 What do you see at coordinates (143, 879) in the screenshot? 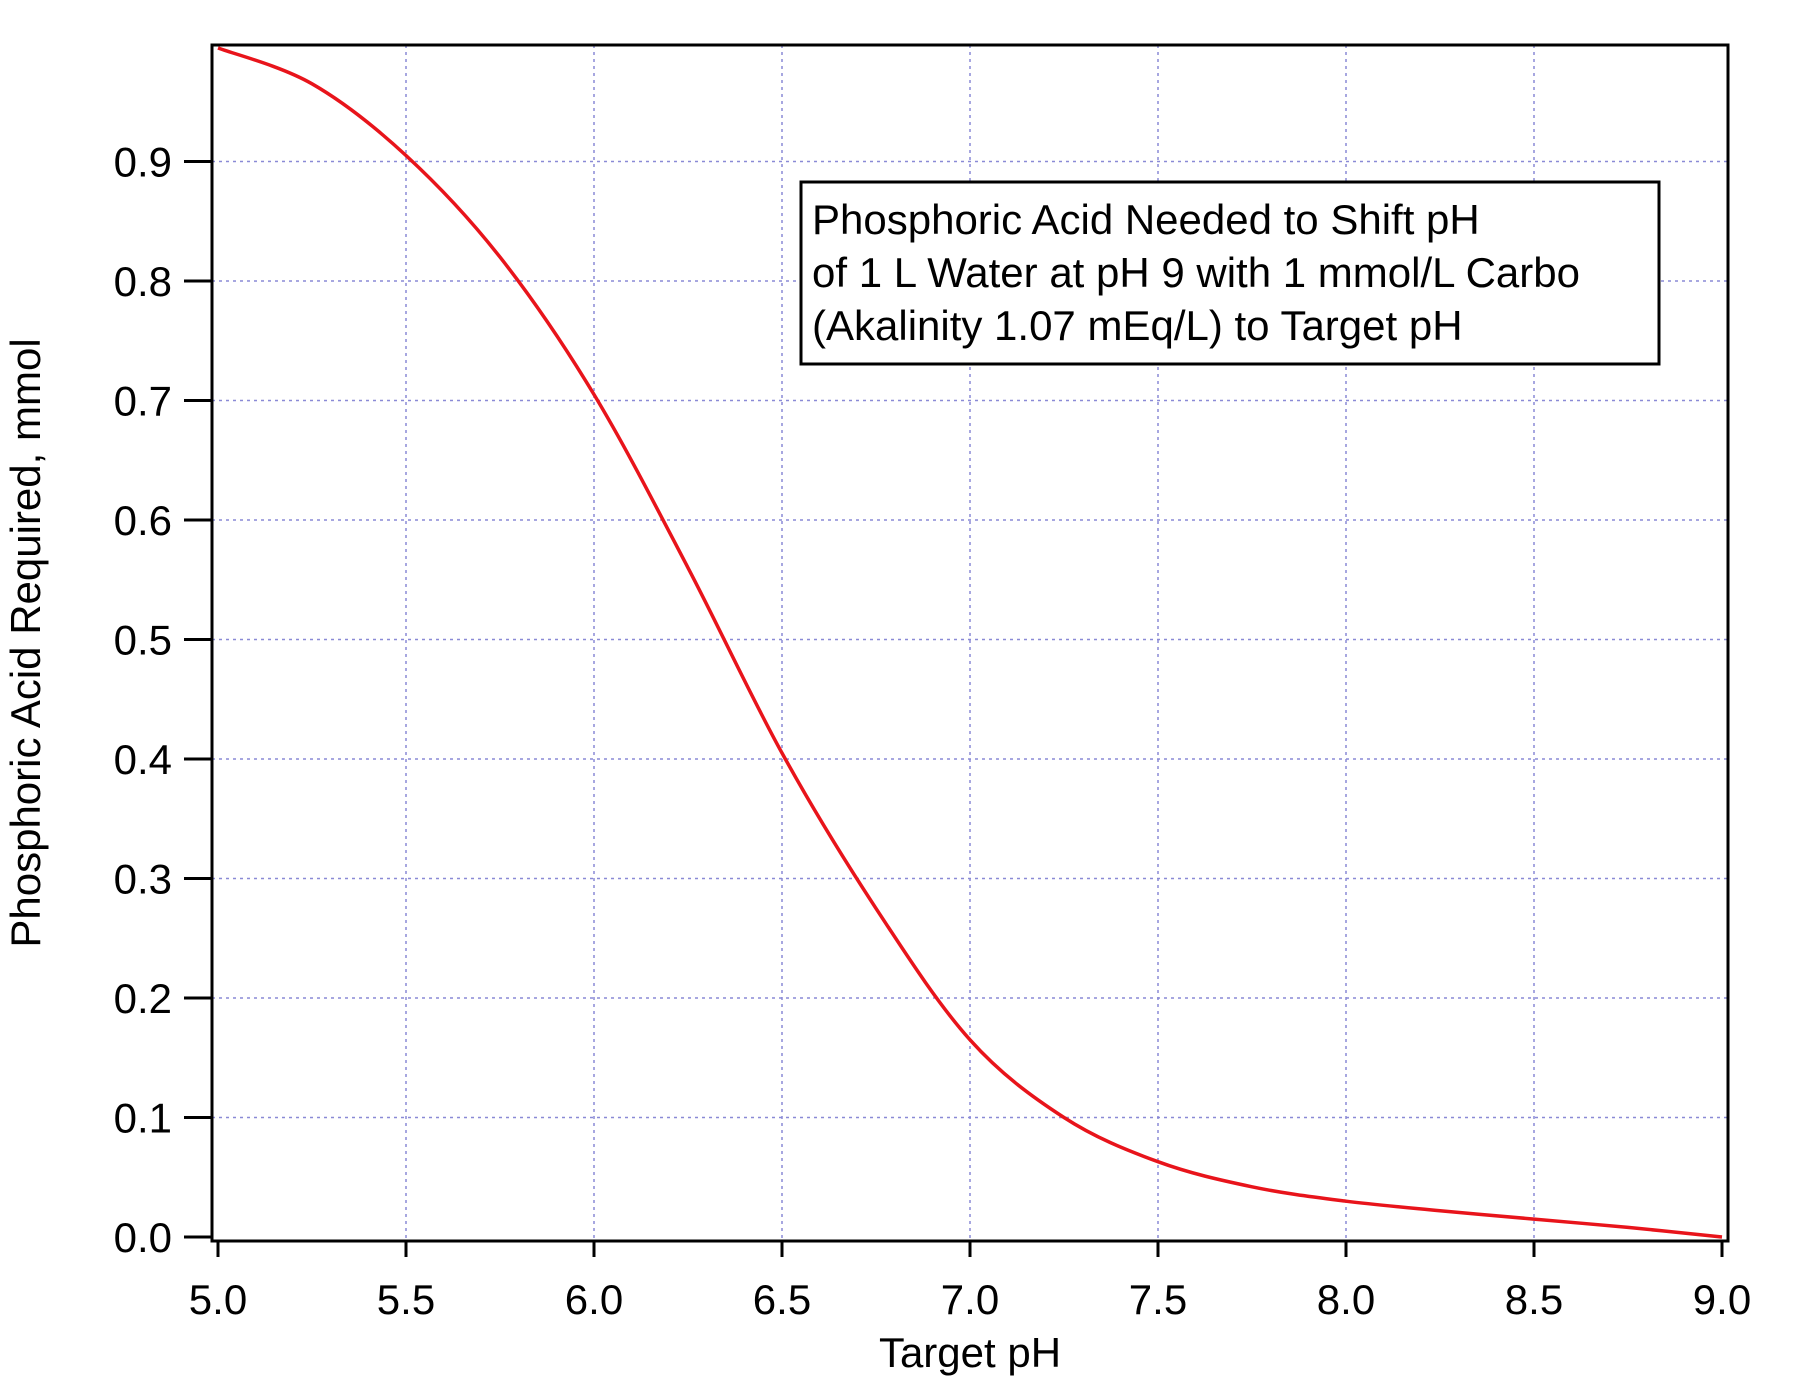
I see `y-tick-label: 0.3` at bounding box center [143, 879].